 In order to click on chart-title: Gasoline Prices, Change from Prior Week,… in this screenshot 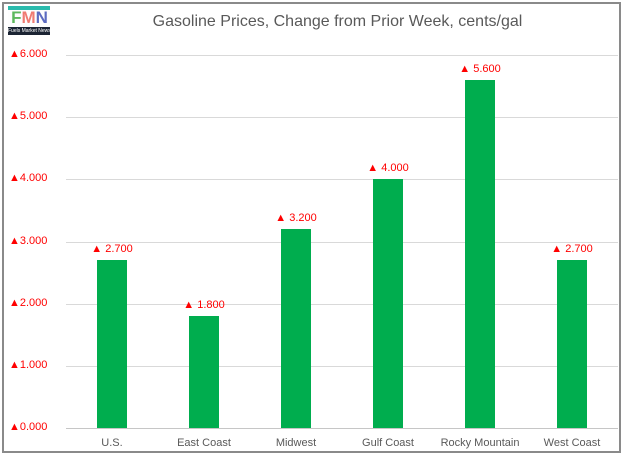, I will do `click(337, 21)`.